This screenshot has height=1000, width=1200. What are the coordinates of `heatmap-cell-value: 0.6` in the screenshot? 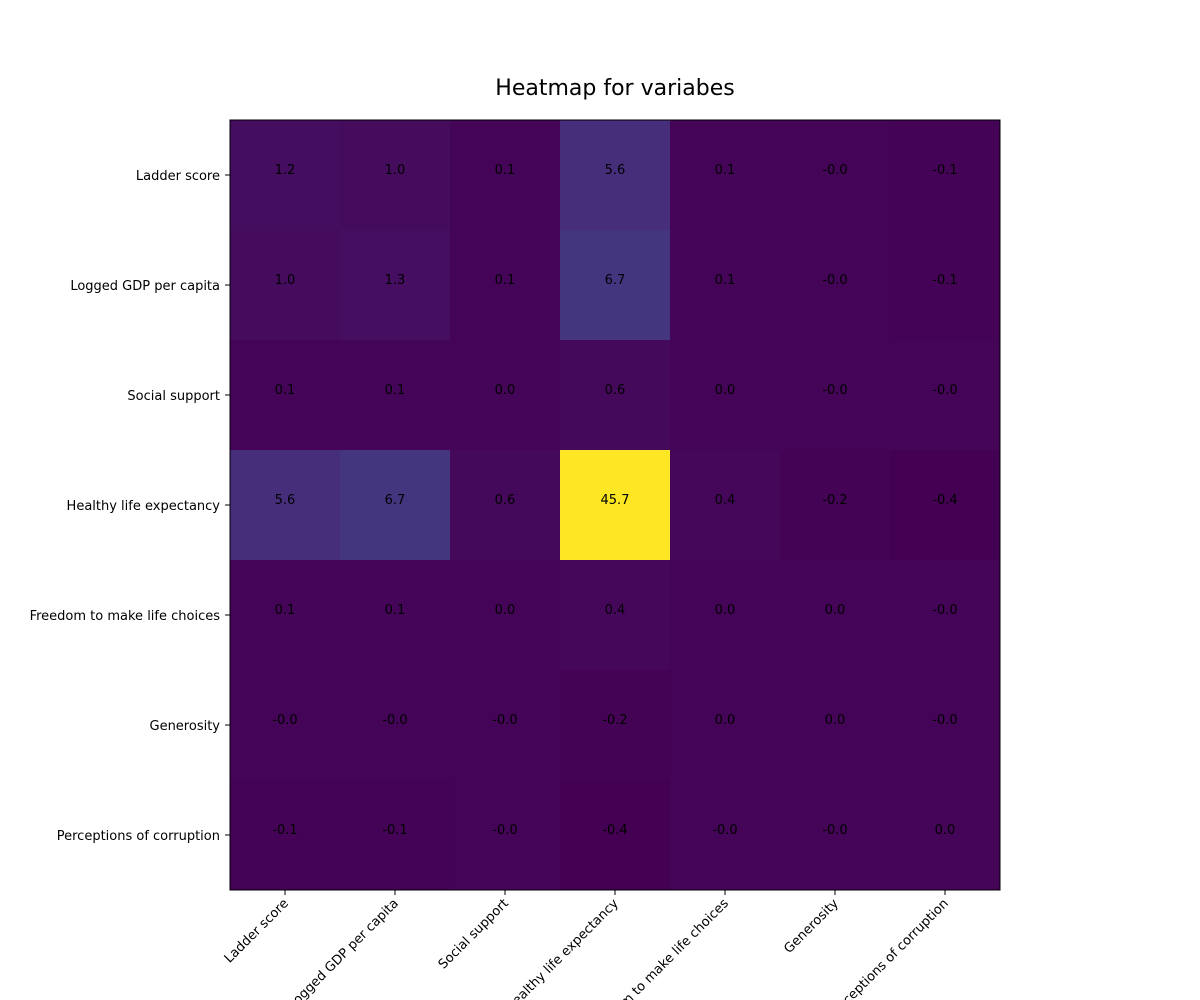 It's located at (505, 500).